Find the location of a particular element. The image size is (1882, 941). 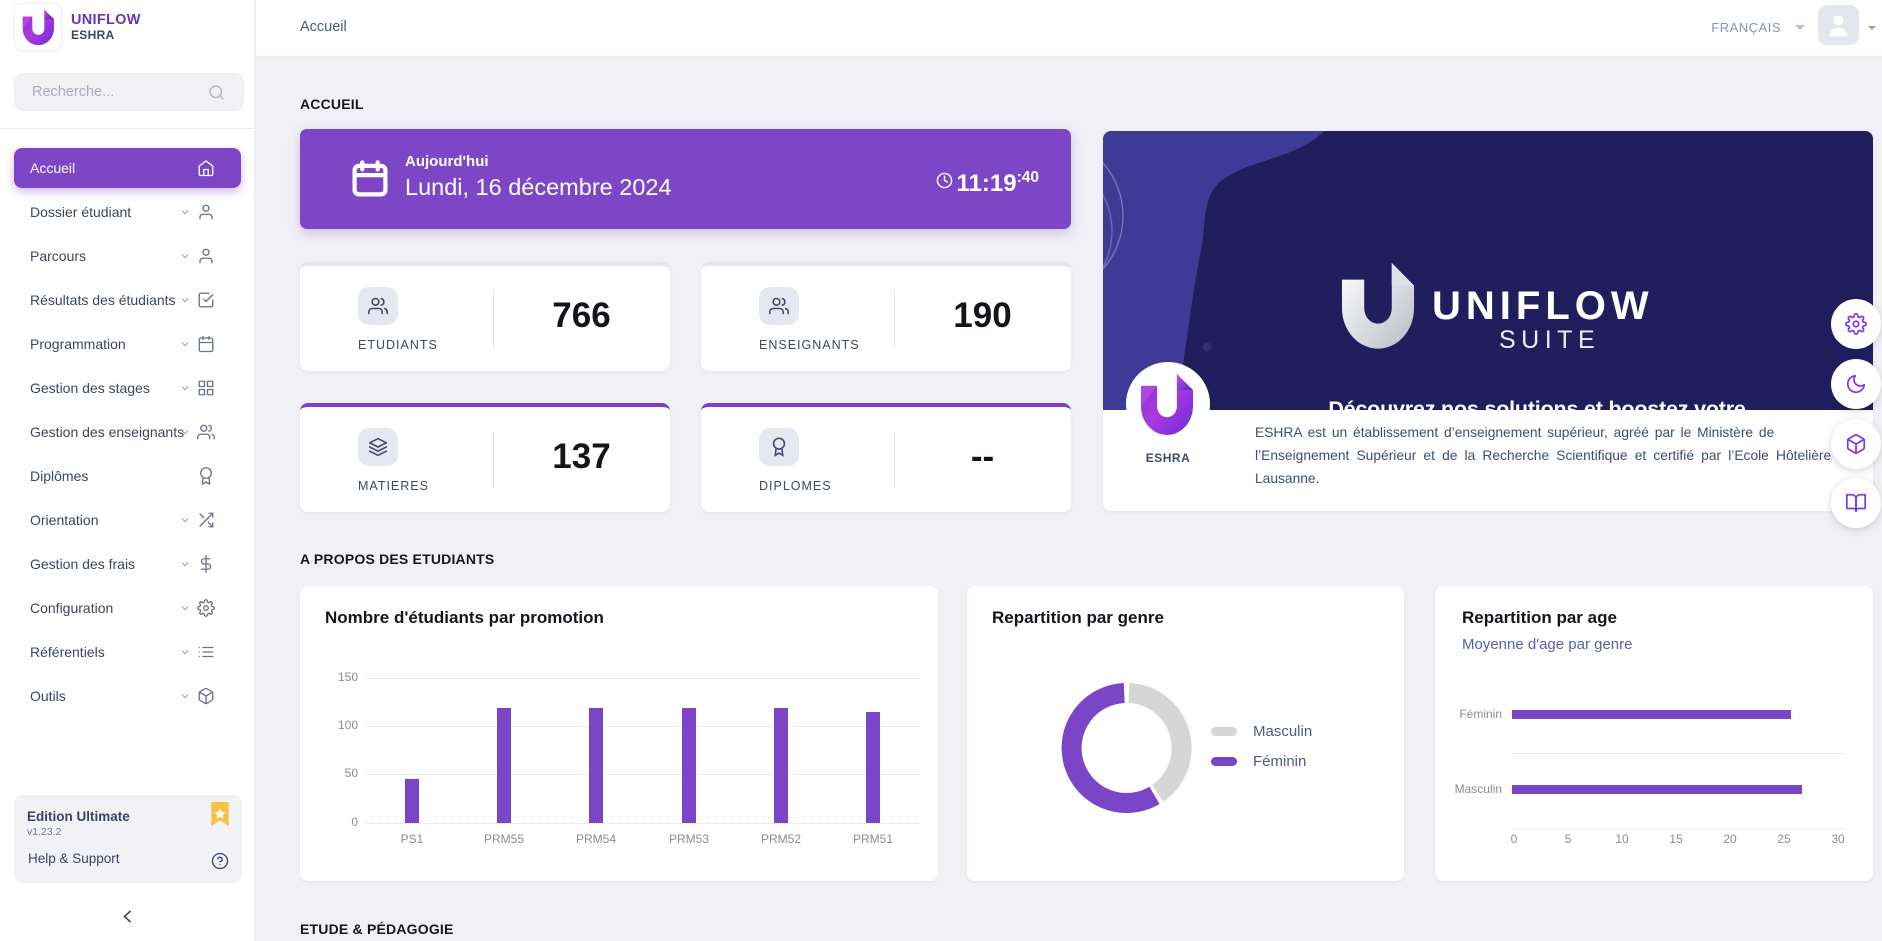

svg-text: UNIFLOW is located at coordinates (1543, 306).